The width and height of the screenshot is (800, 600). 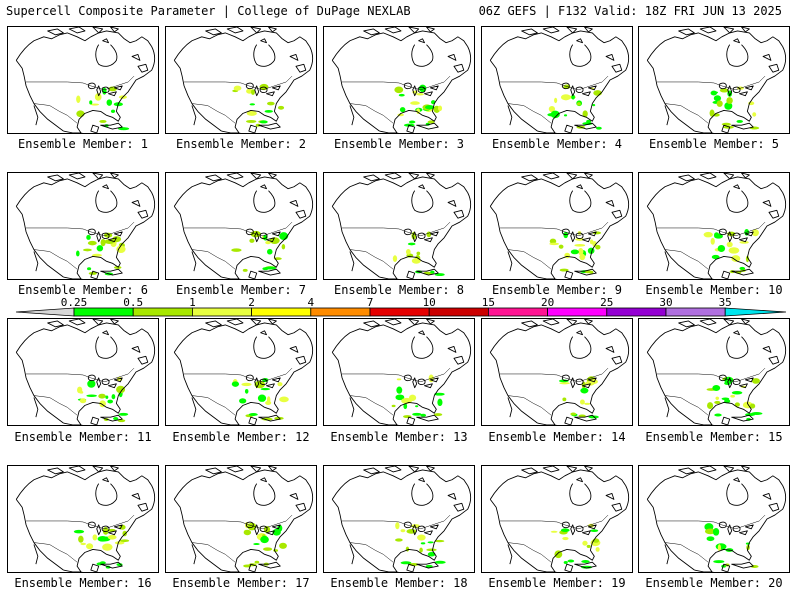 I want to click on colorbar-tick-label: 4, so click(x=310, y=302).